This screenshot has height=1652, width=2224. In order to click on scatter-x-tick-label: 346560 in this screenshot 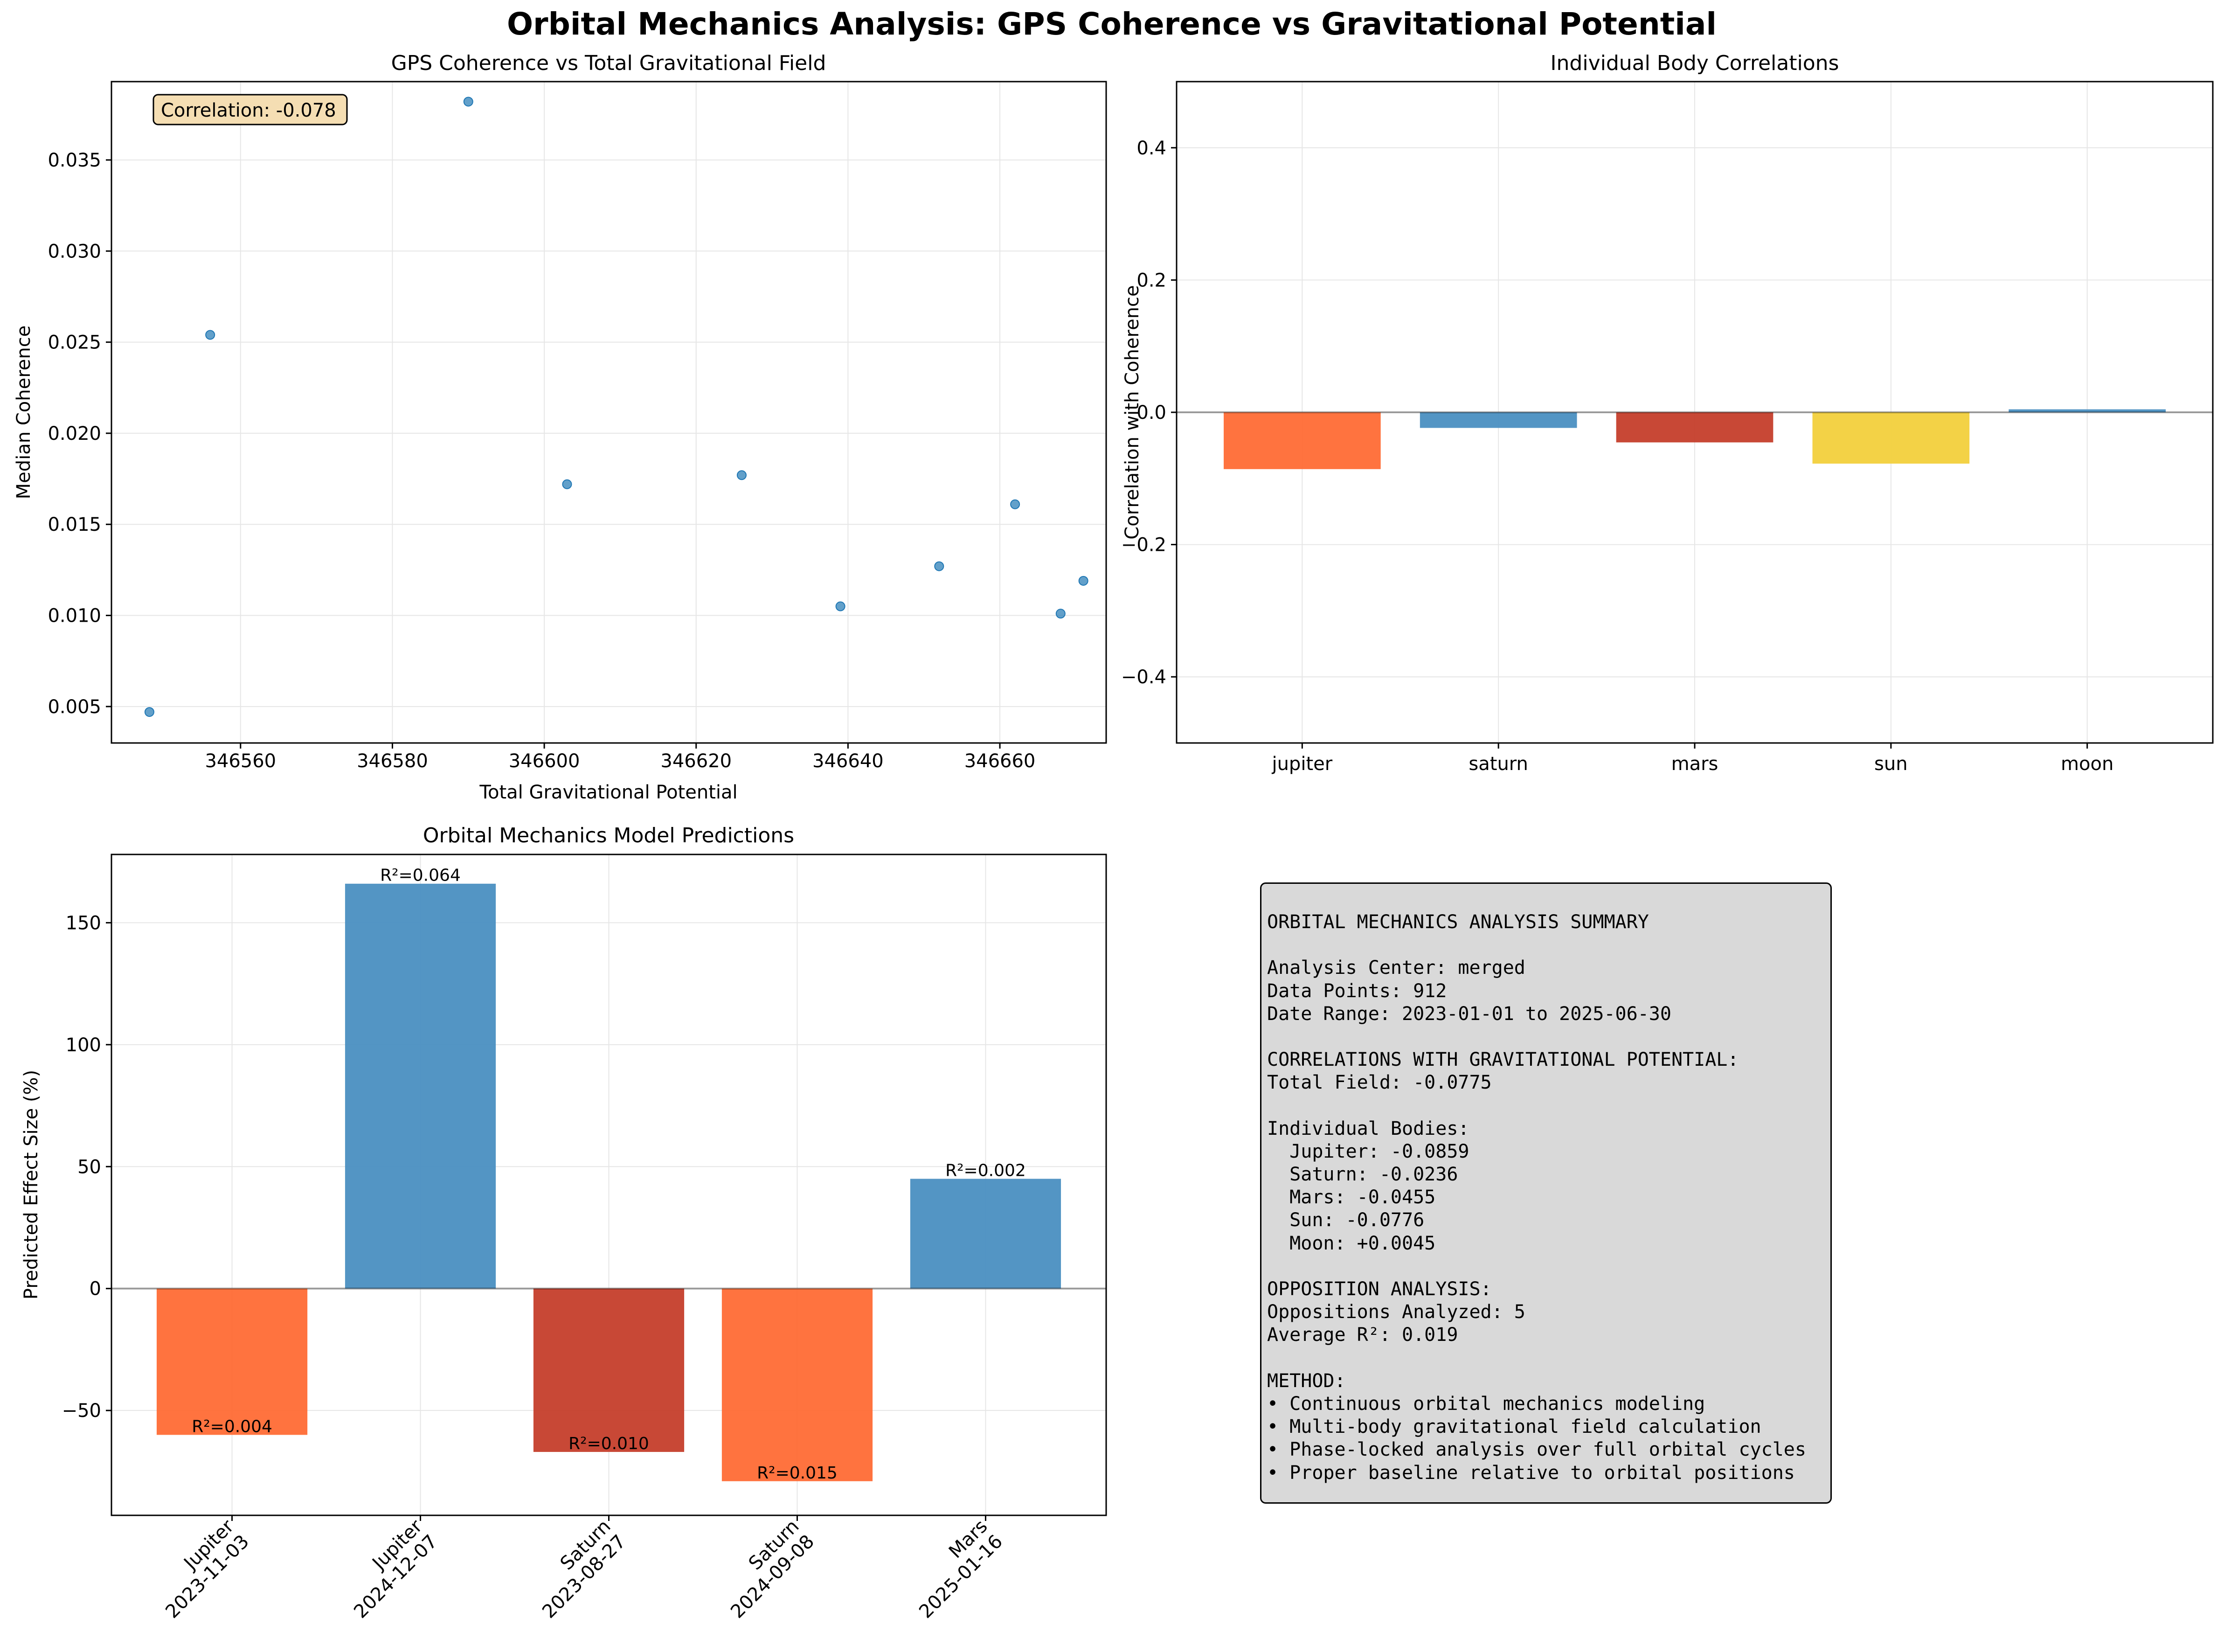, I will do `click(240, 761)`.